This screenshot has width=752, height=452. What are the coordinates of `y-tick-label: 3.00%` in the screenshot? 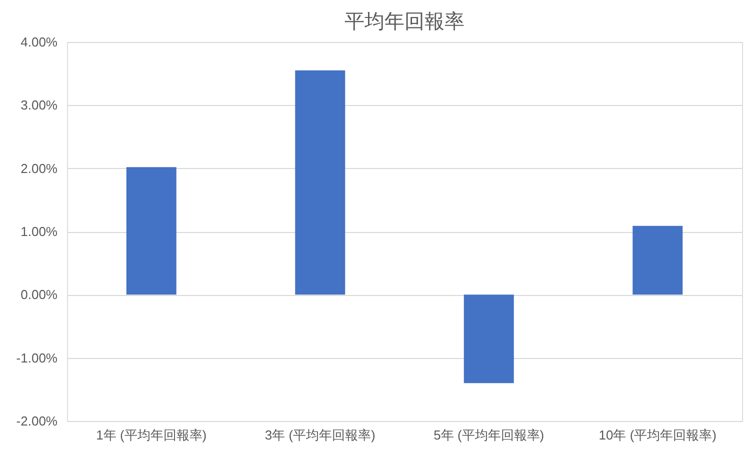 It's located at (39, 105).